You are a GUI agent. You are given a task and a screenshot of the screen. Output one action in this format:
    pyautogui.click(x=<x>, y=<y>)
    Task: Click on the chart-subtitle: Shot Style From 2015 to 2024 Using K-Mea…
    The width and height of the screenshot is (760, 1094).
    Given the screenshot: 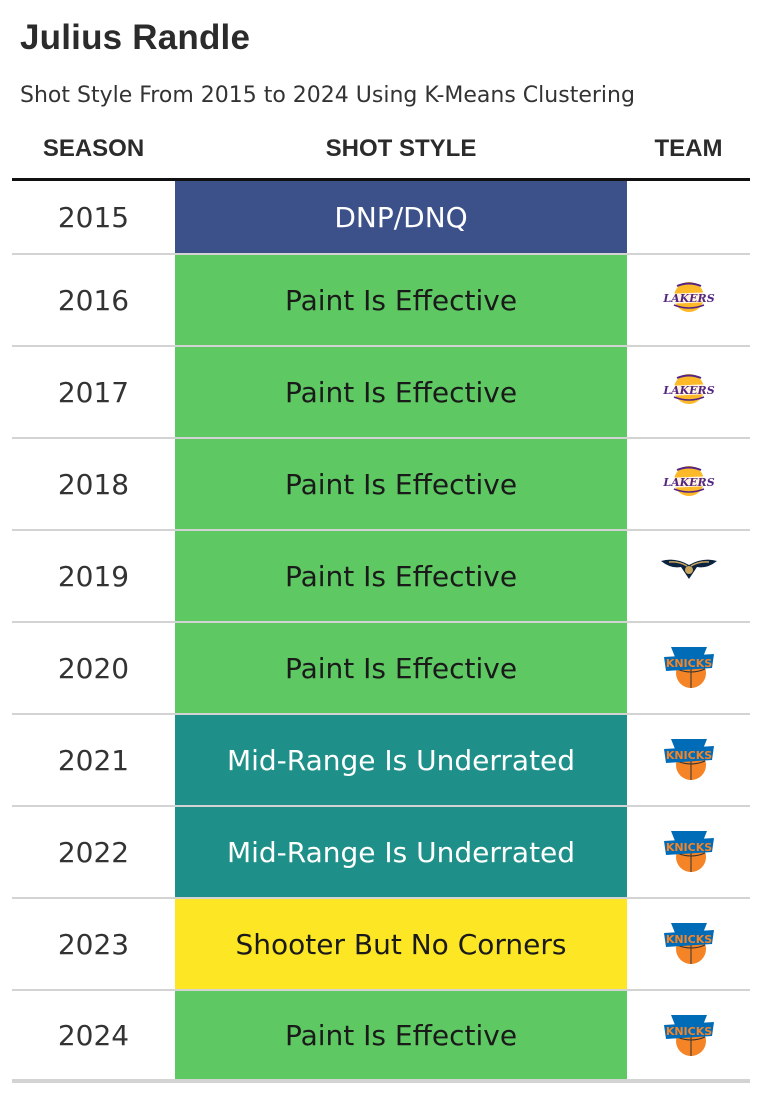 What is the action you would take?
    pyautogui.click(x=327, y=95)
    